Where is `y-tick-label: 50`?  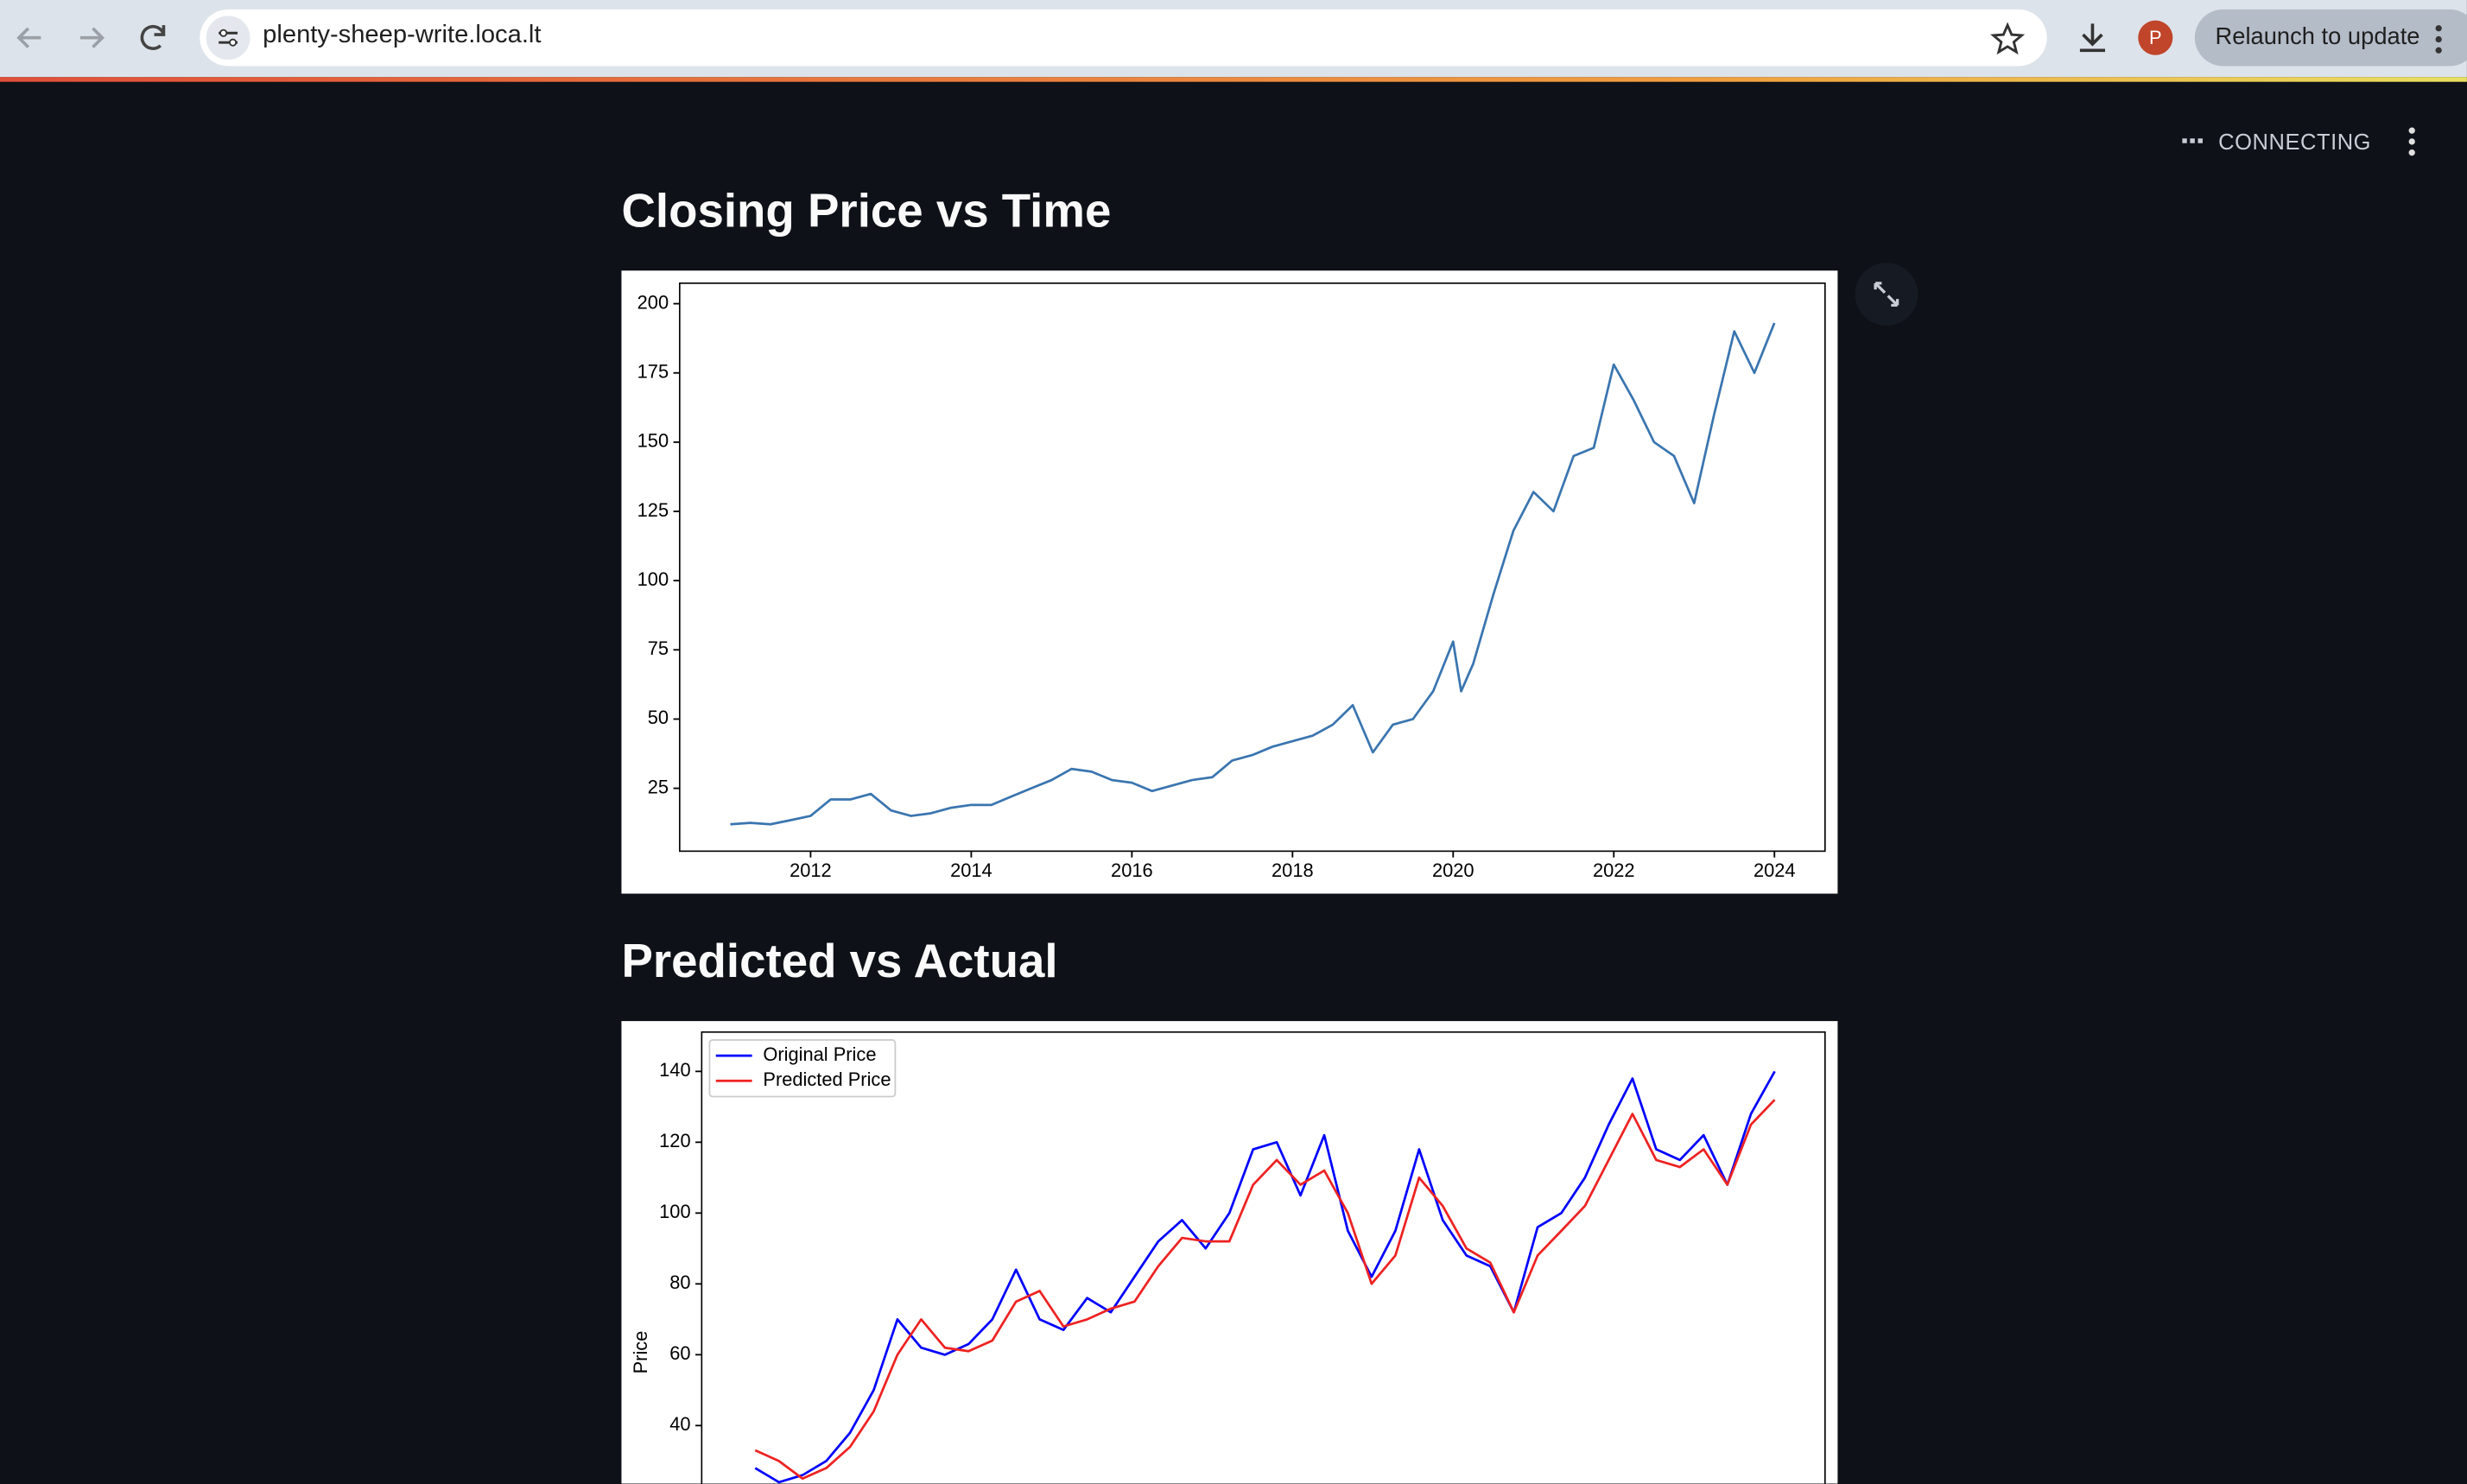 y-tick-label: 50 is located at coordinates (658, 717).